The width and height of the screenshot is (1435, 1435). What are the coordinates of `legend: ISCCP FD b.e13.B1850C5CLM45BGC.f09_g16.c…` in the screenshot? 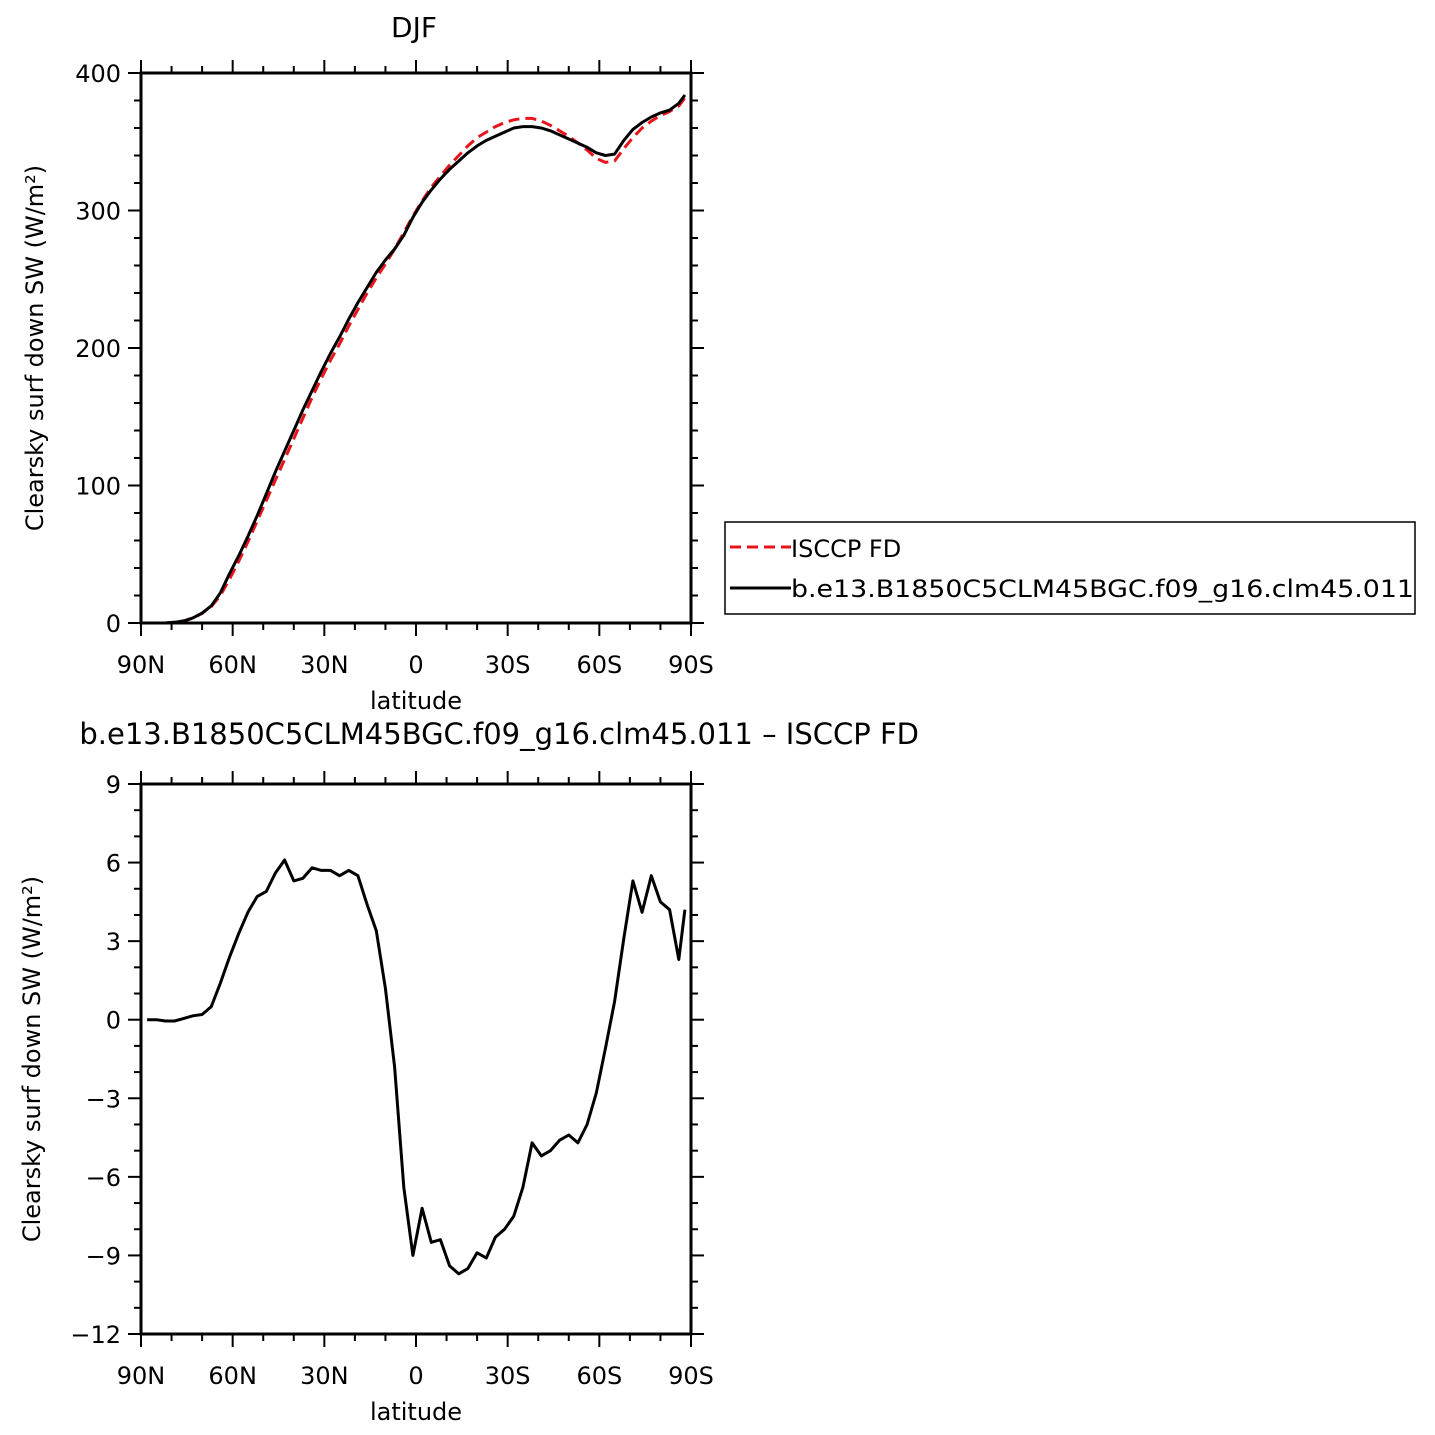 It's located at (1070, 568).